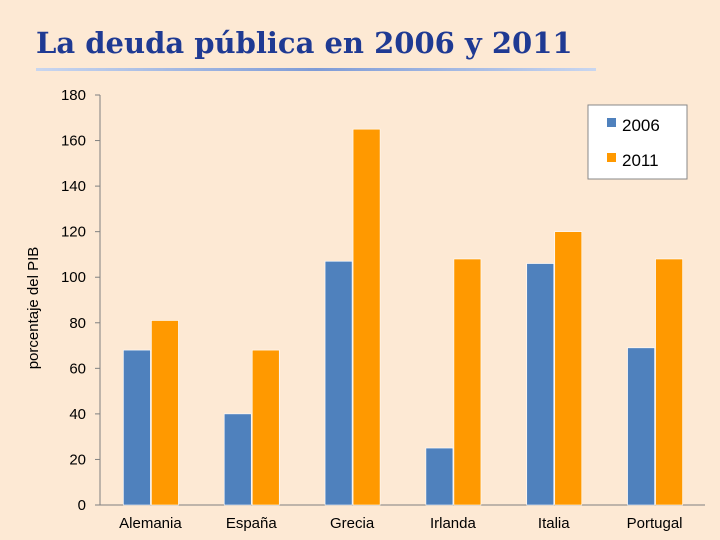 Image resolution: width=720 pixels, height=540 pixels. What do you see at coordinates (554, 523) in the screenshot?
I see `x-tick-label: Italia` at bounding box center [554, 523].